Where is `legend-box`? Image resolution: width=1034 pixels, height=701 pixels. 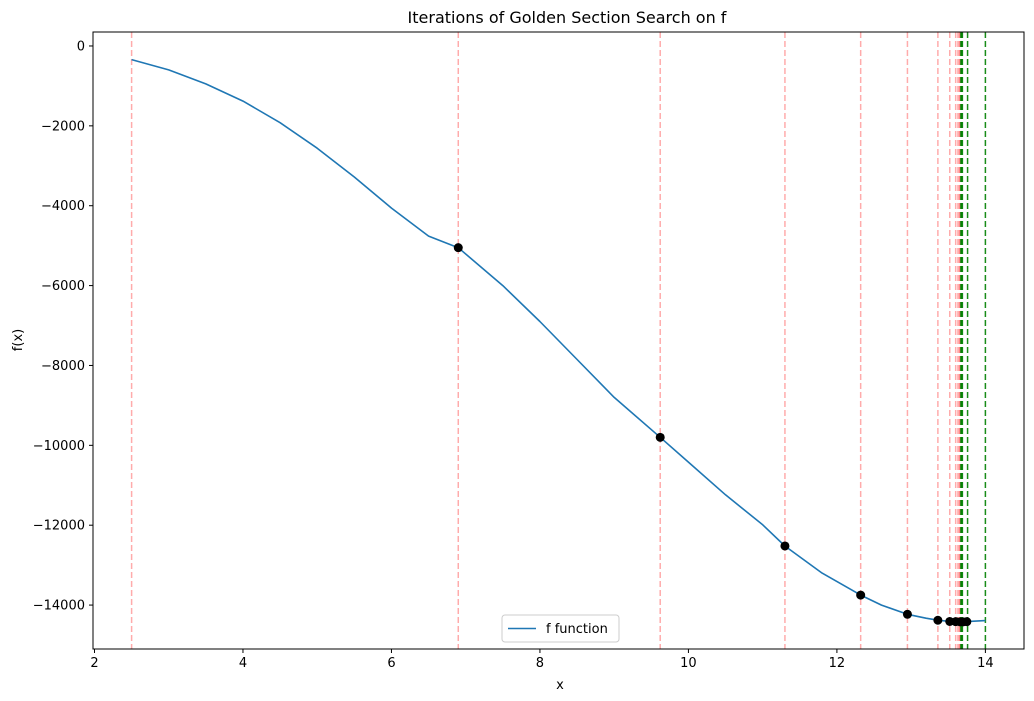
legend-box is located at coordinates (560, 628).